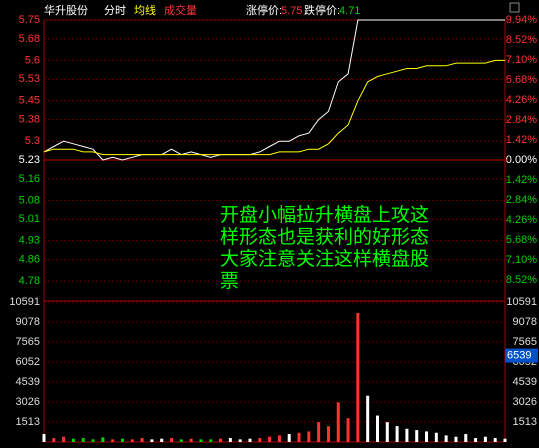 Image resolution: width=539 pixels, height=448 pixels. I want to click on y2-tick-label: 0.00%, so click(521, 160).